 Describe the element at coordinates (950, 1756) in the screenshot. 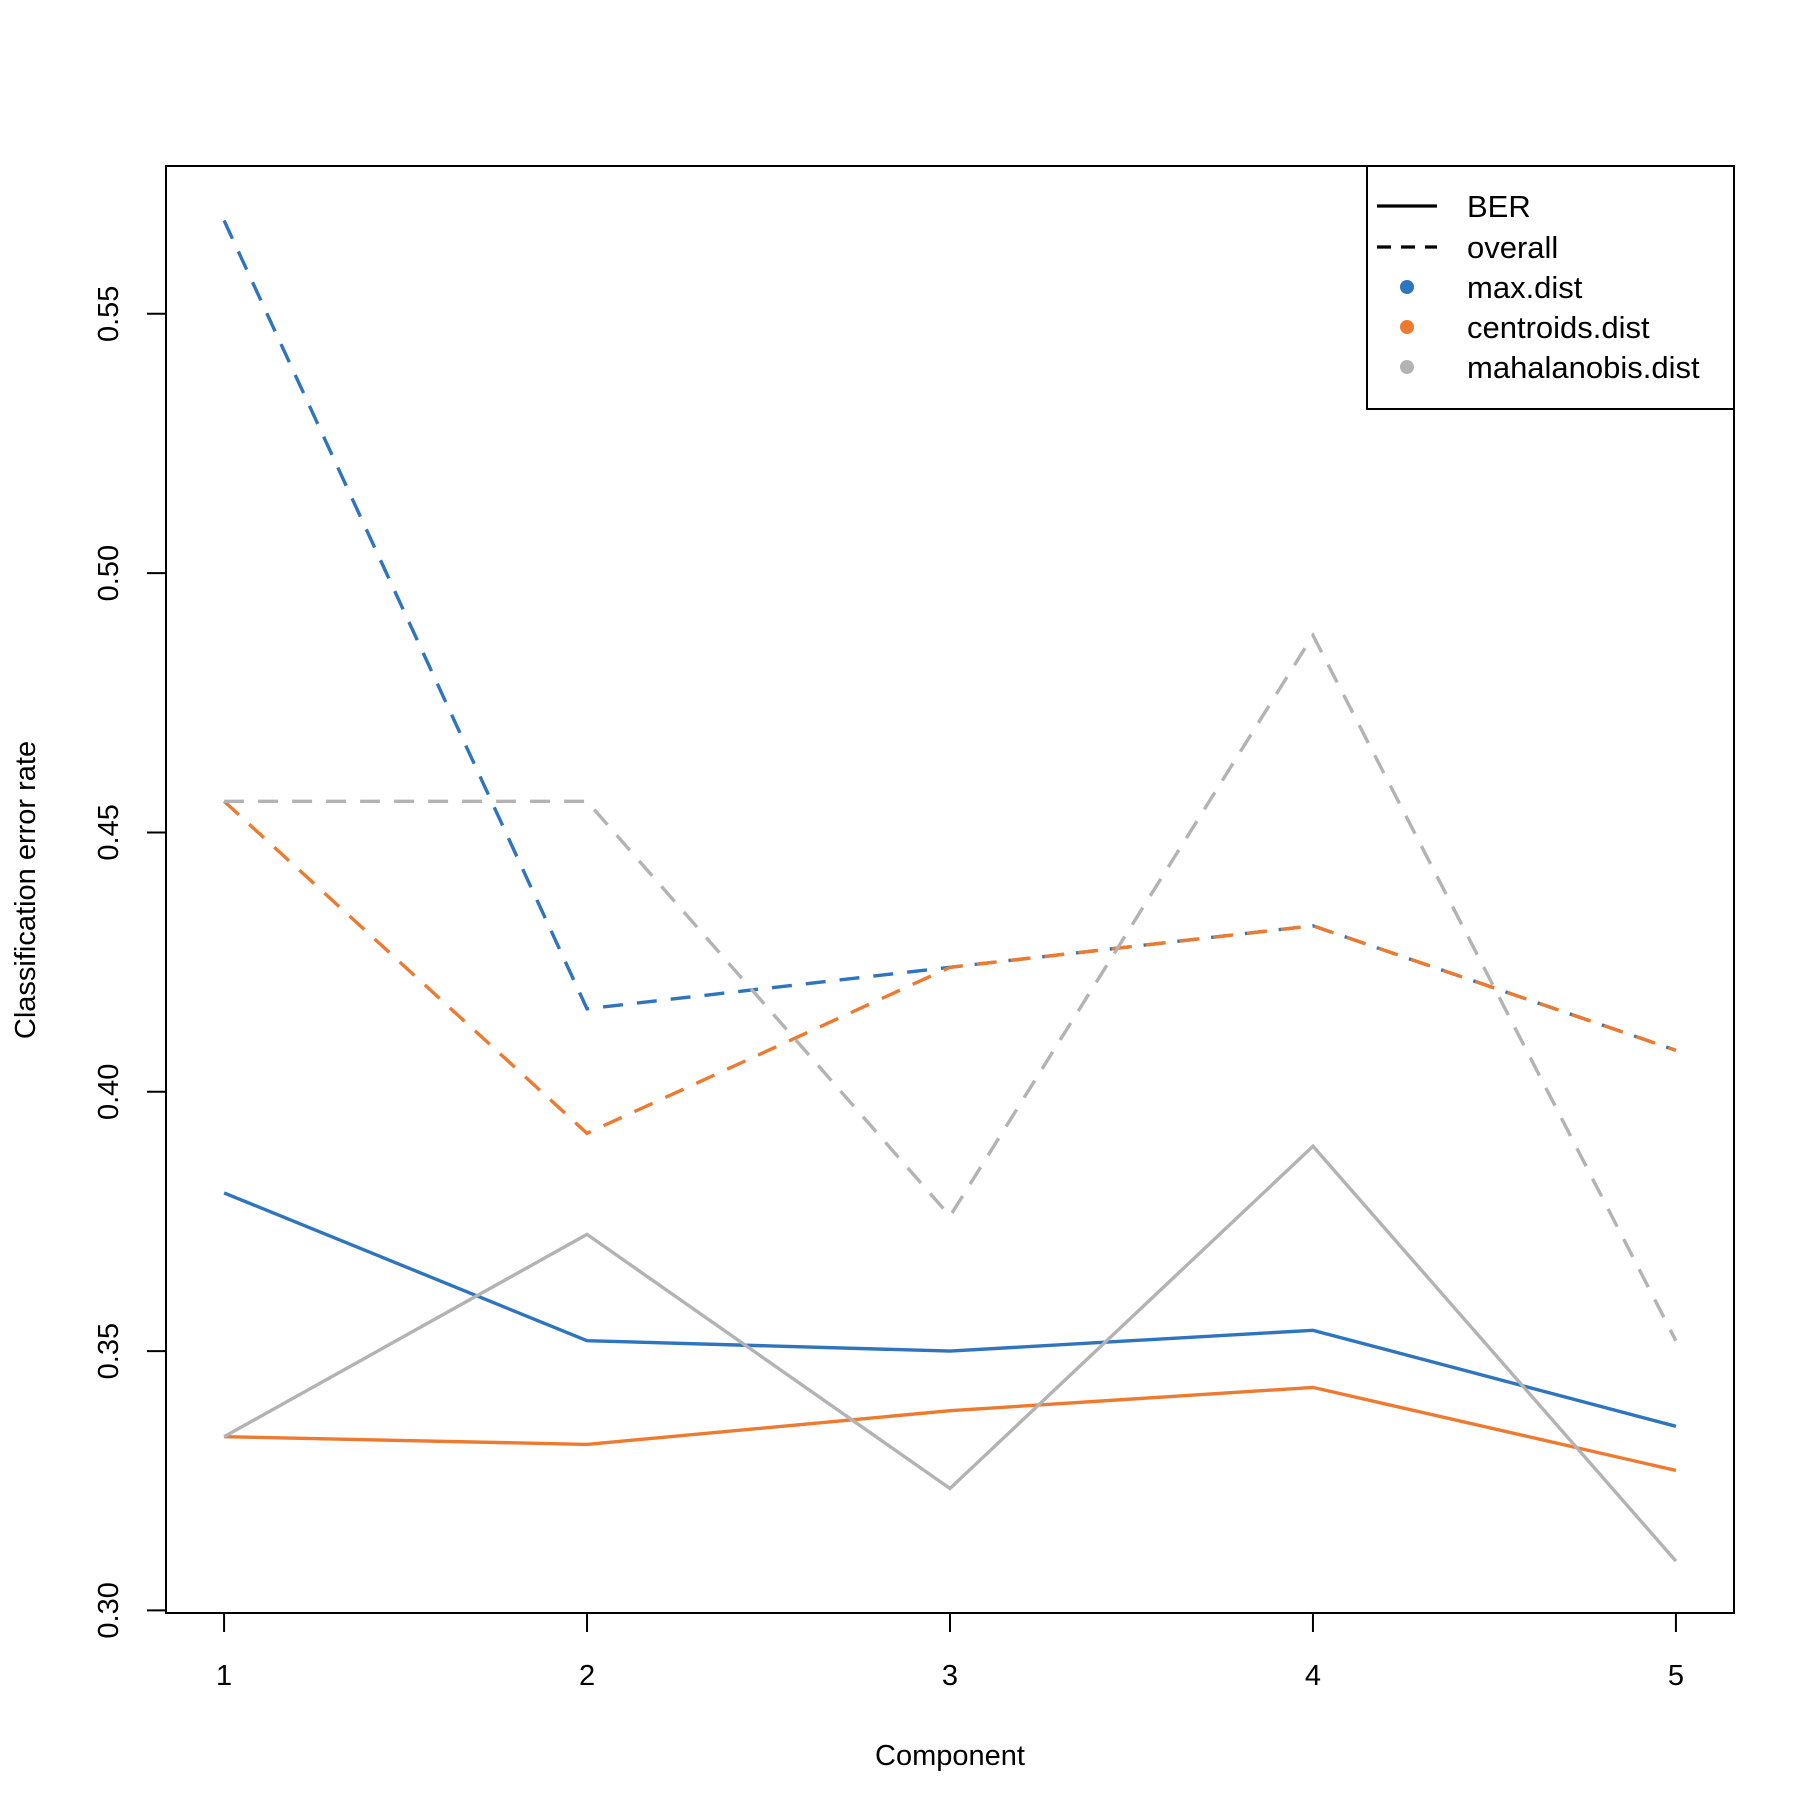

I see `x-axis-title: Component` at that location.